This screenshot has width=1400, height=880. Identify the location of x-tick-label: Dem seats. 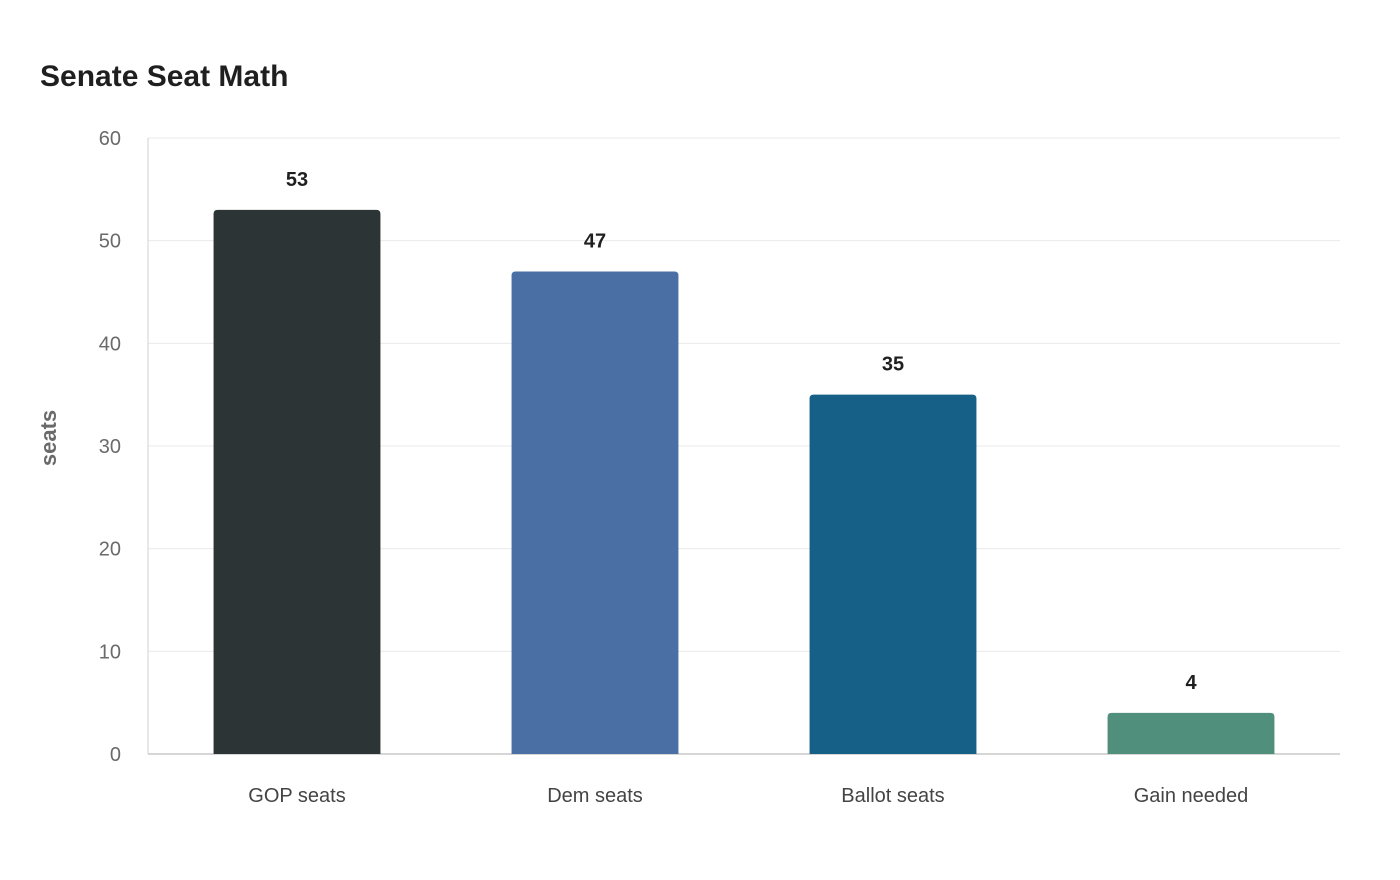
(595, 796).